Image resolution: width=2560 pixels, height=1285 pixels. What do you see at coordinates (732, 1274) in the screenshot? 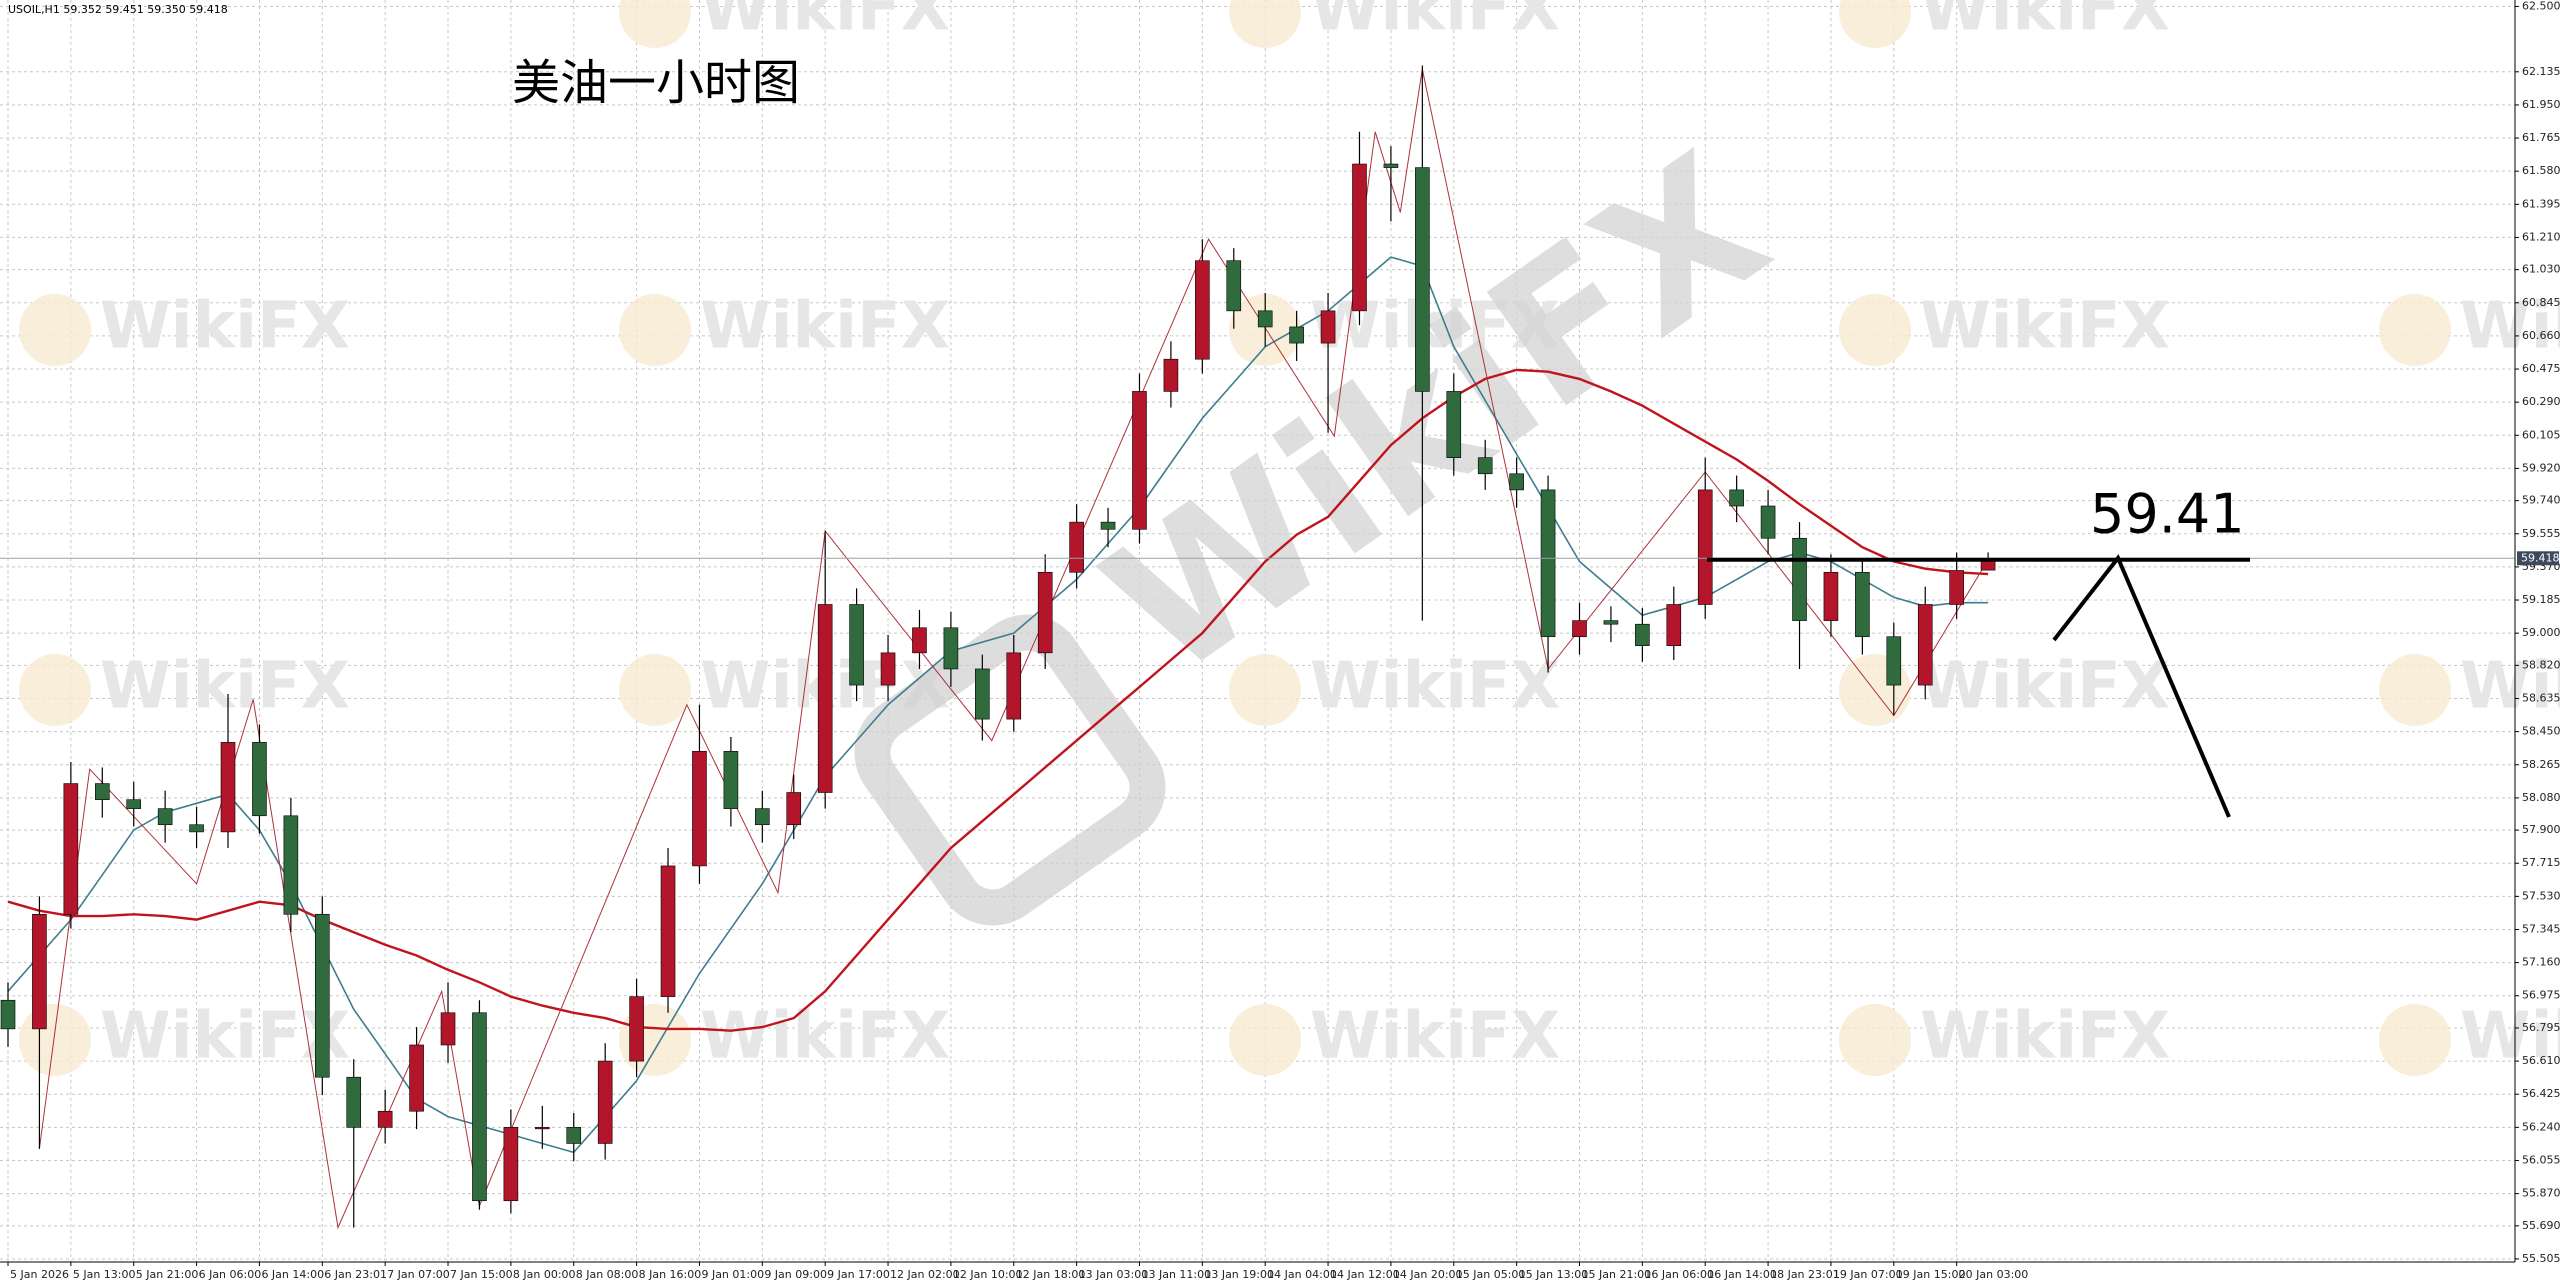
I see `x-tick-label: 9 Jan 01:00` at bounding box center [732, 1274].